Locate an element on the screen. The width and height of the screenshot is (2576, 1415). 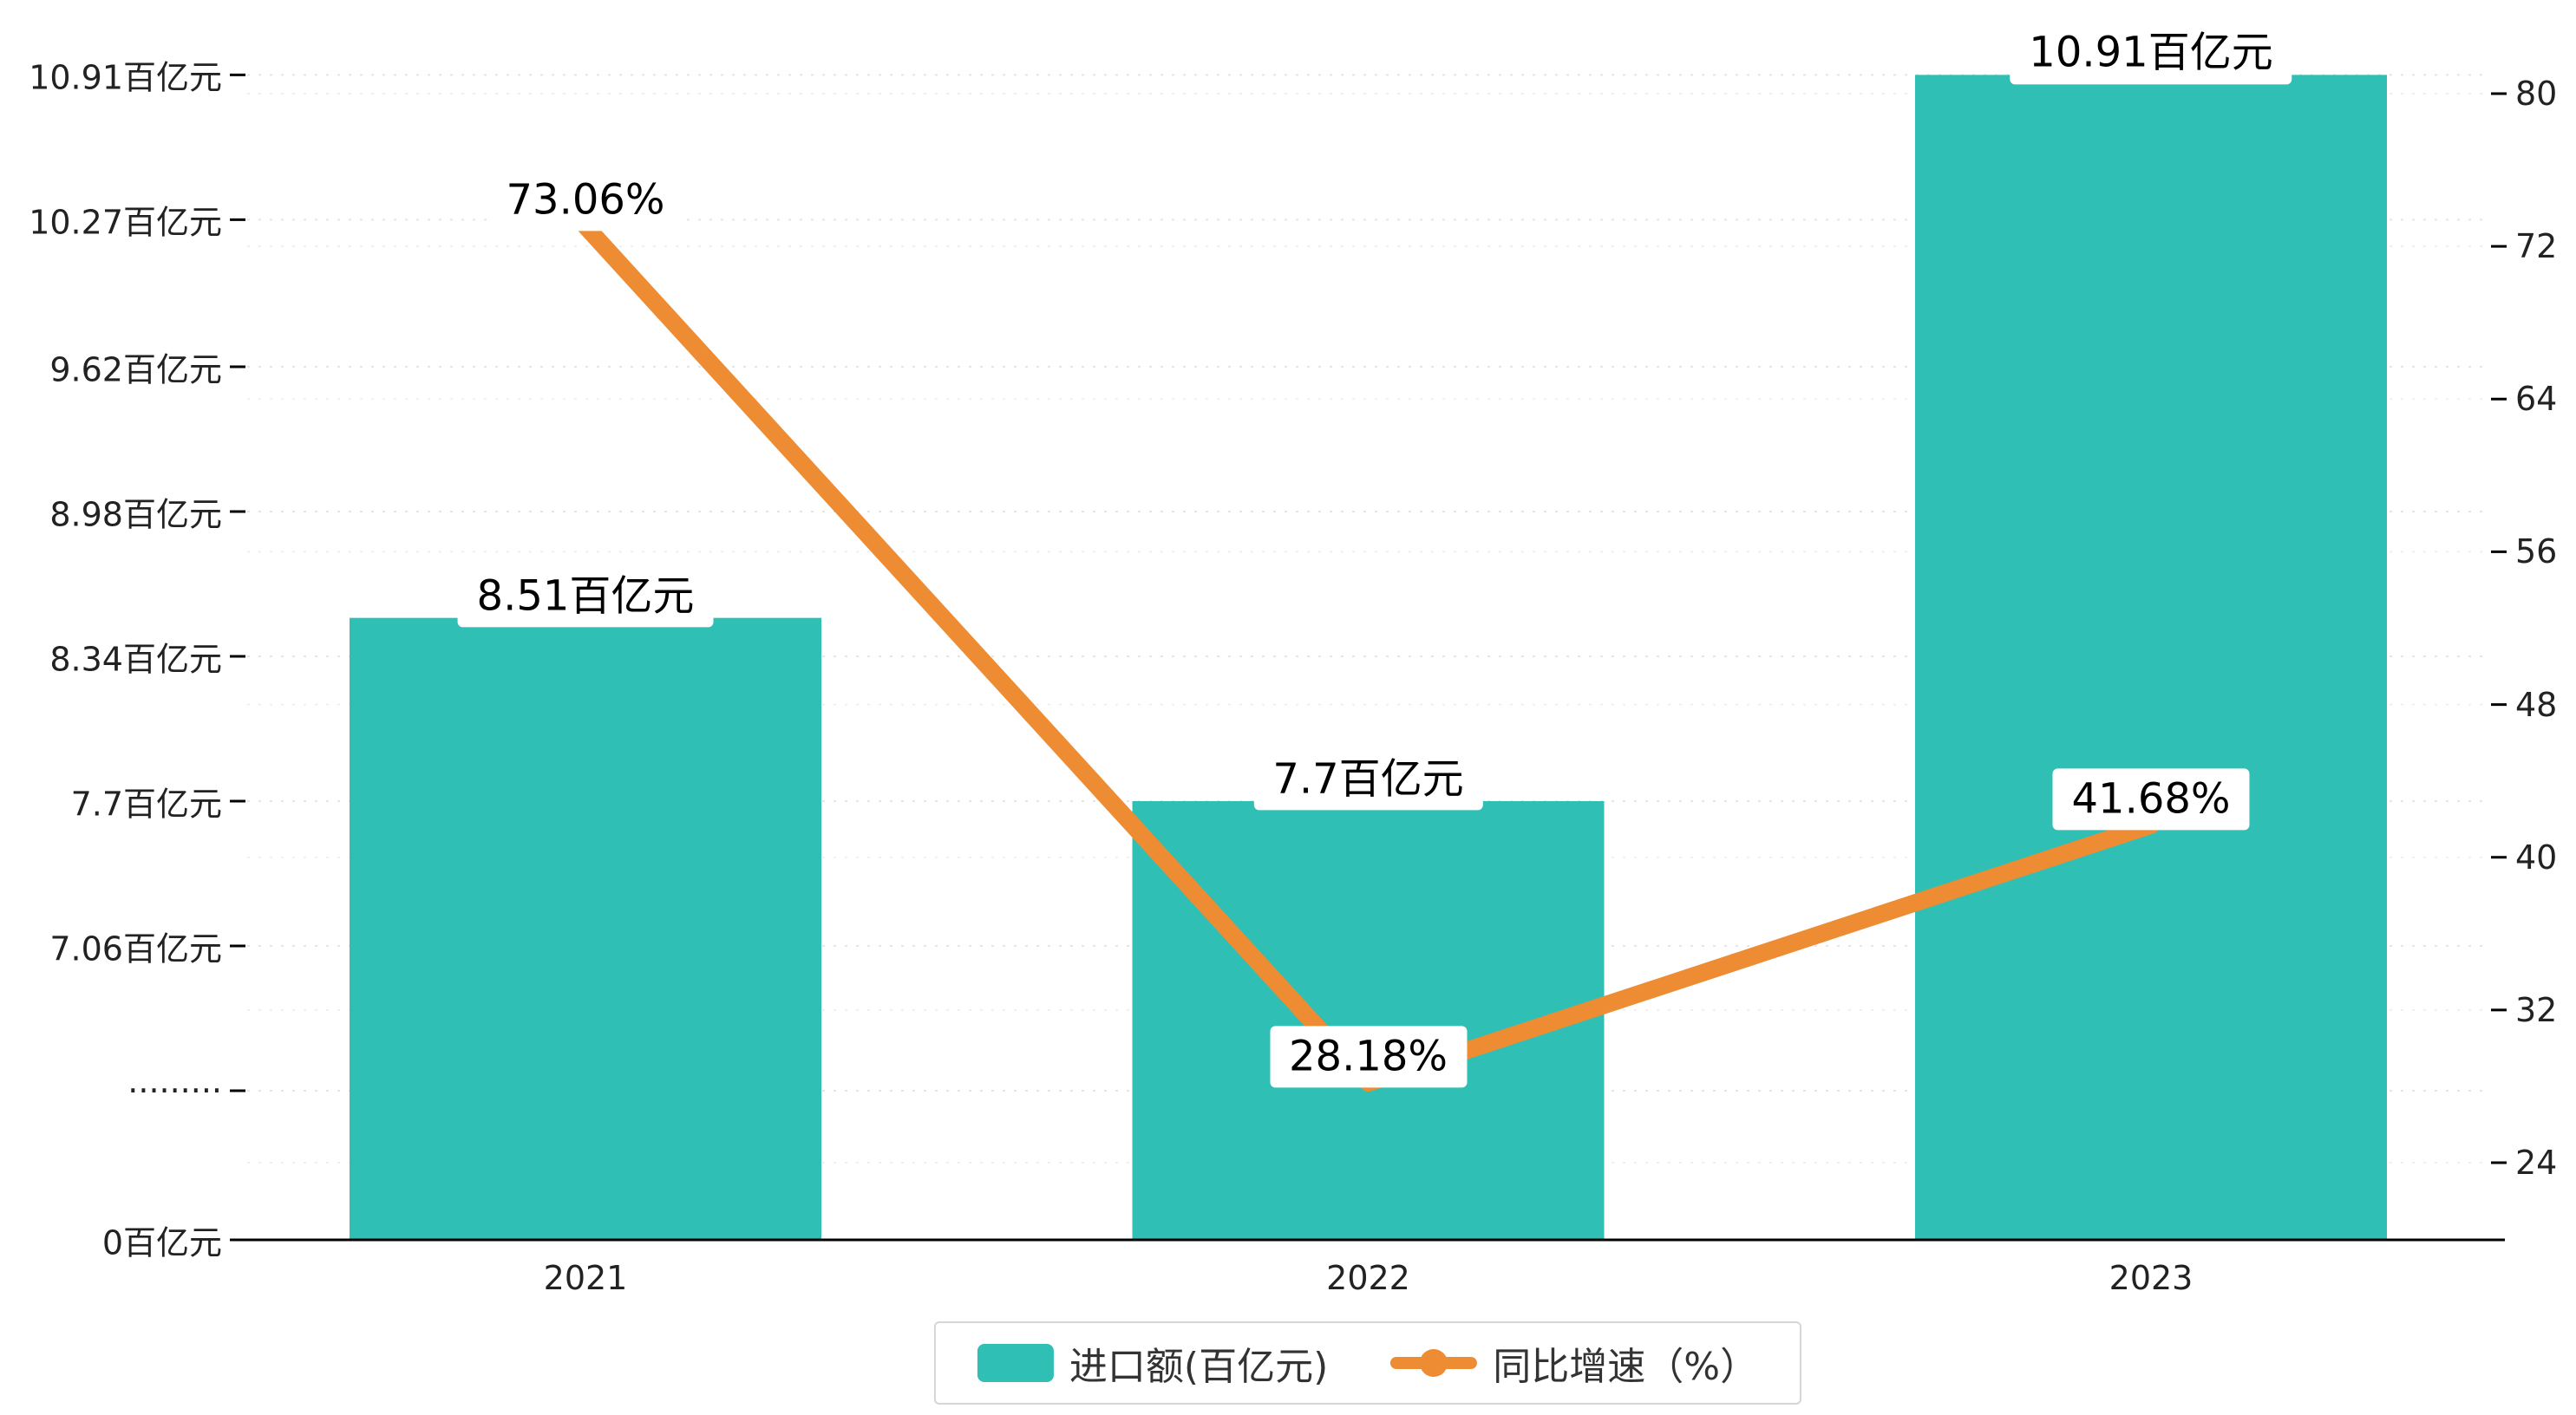
bar-2021 is located at coordinates (585, 928).